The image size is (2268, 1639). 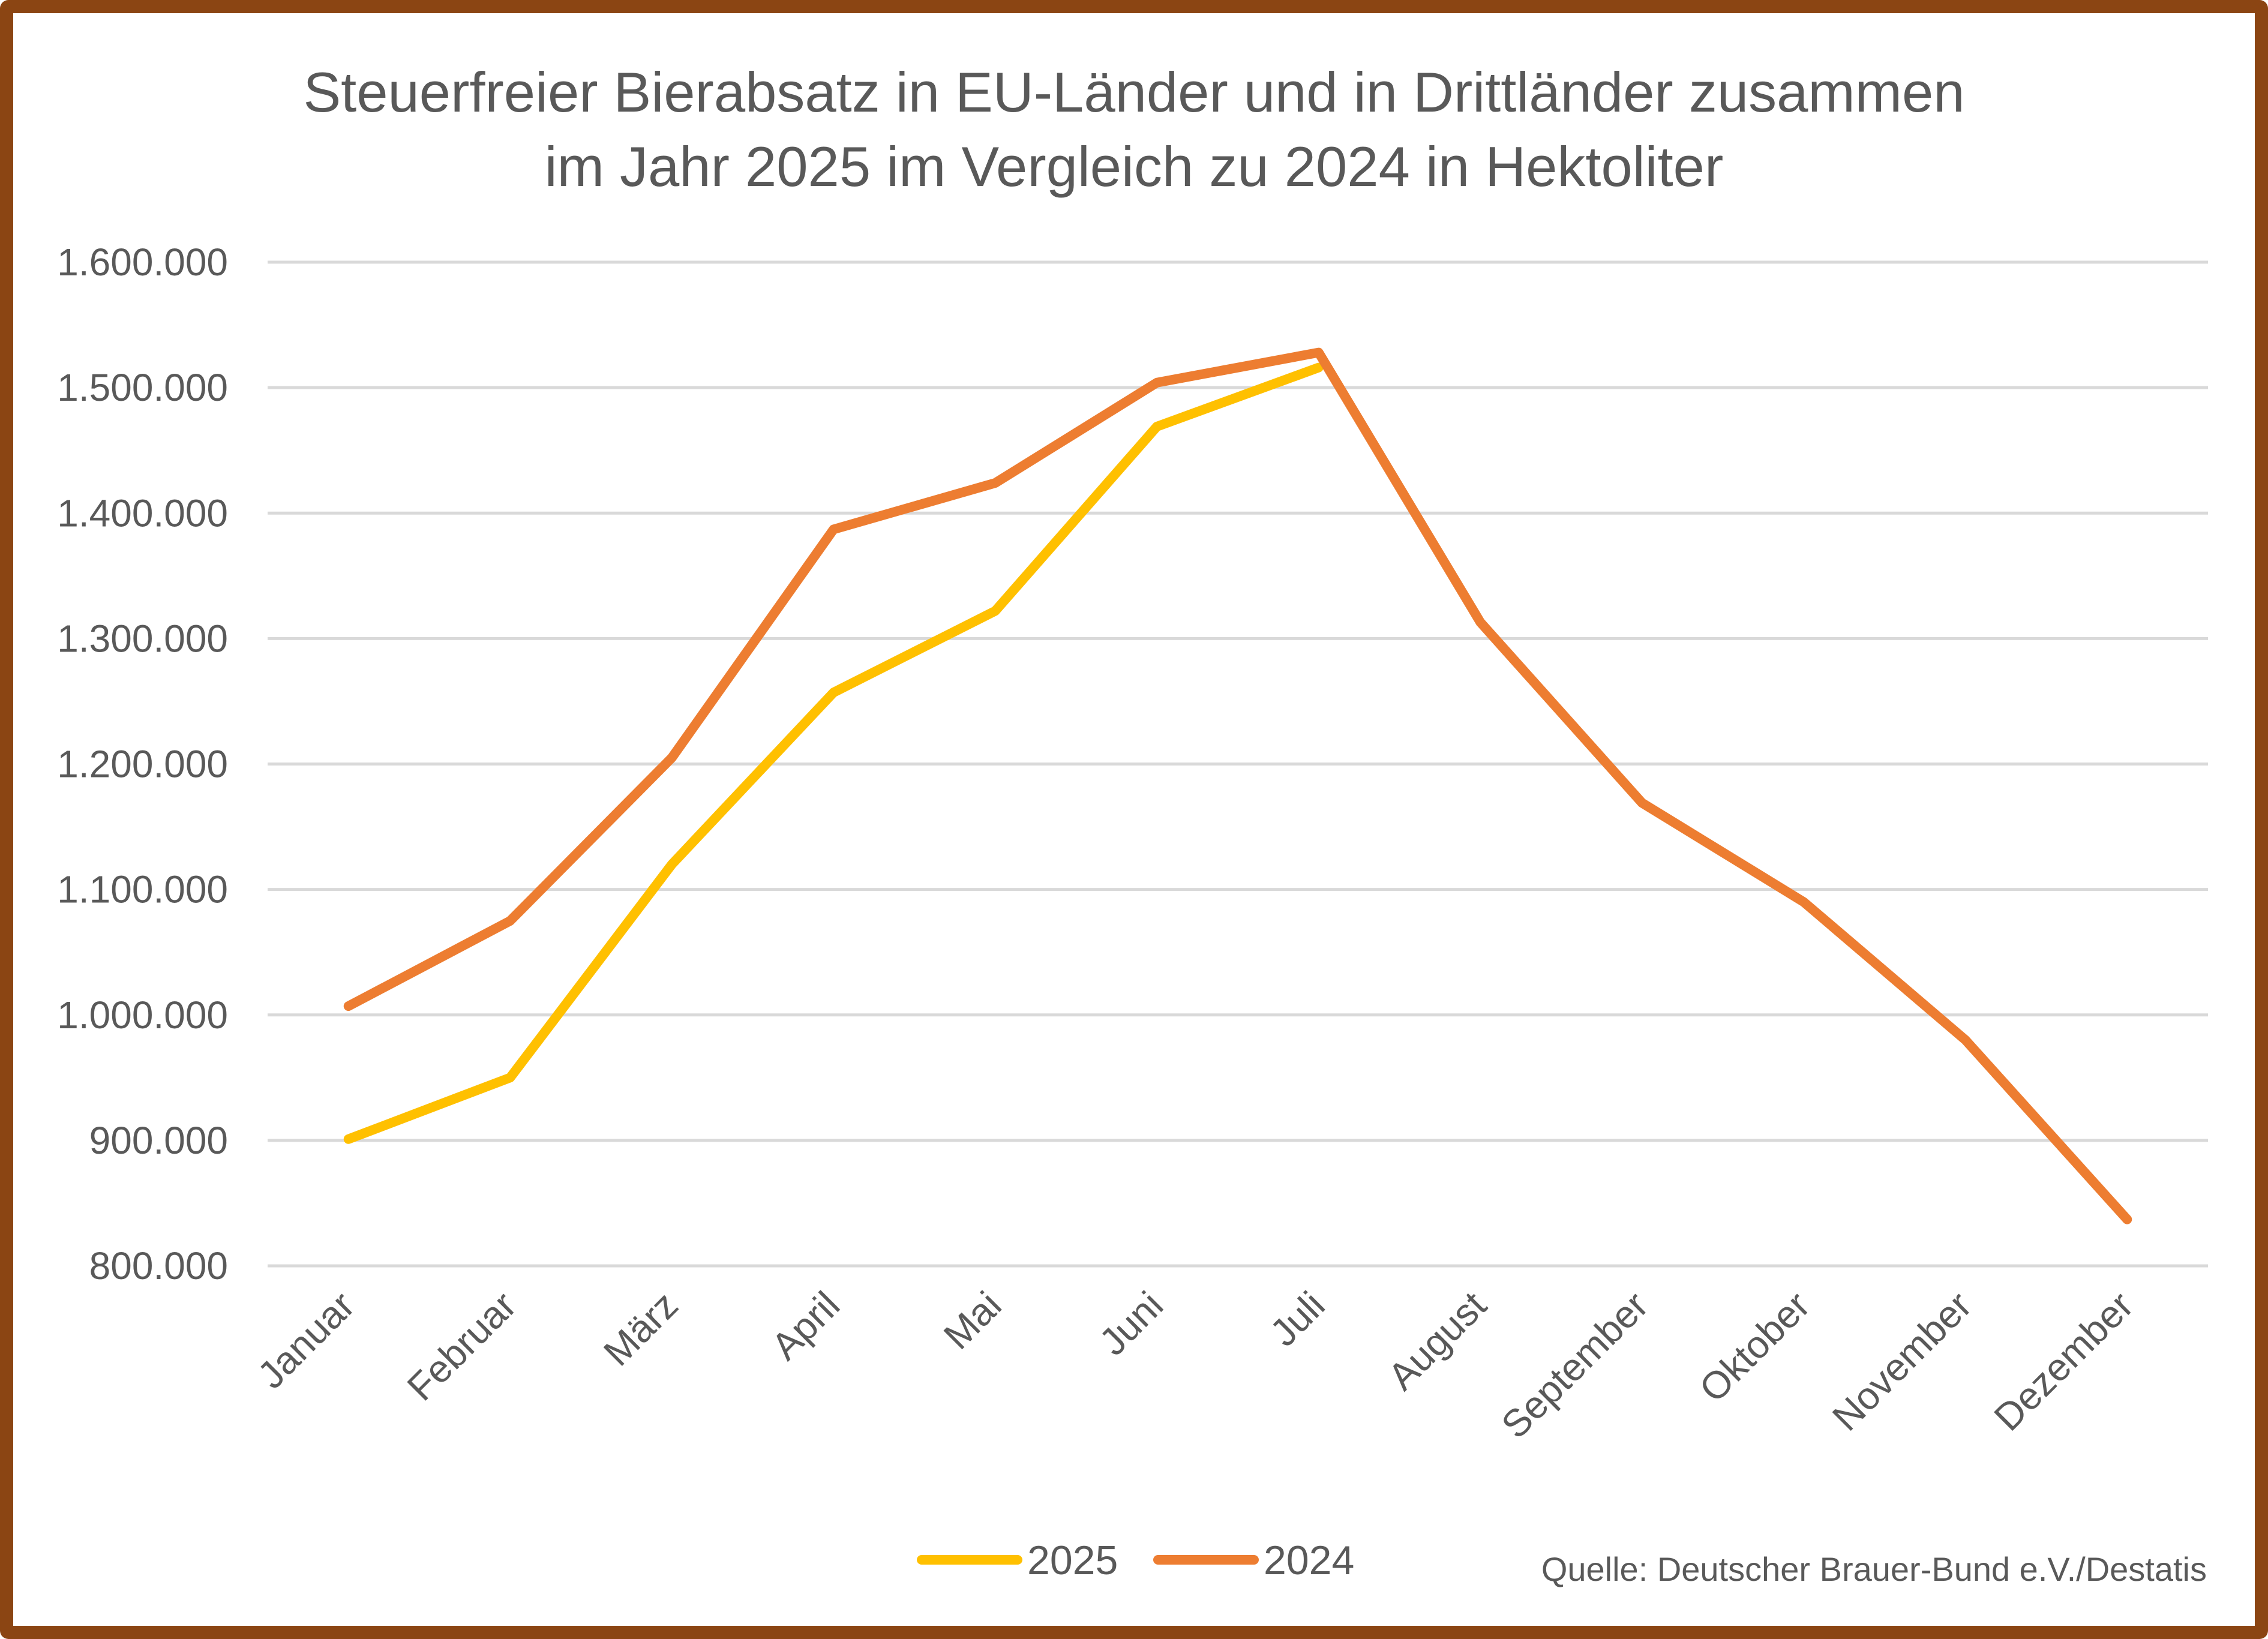 What do you see at coordinates (1575, 1364) in the screenshot?
I see `x-tick-label: September` at bounding box center [1575, 1364].